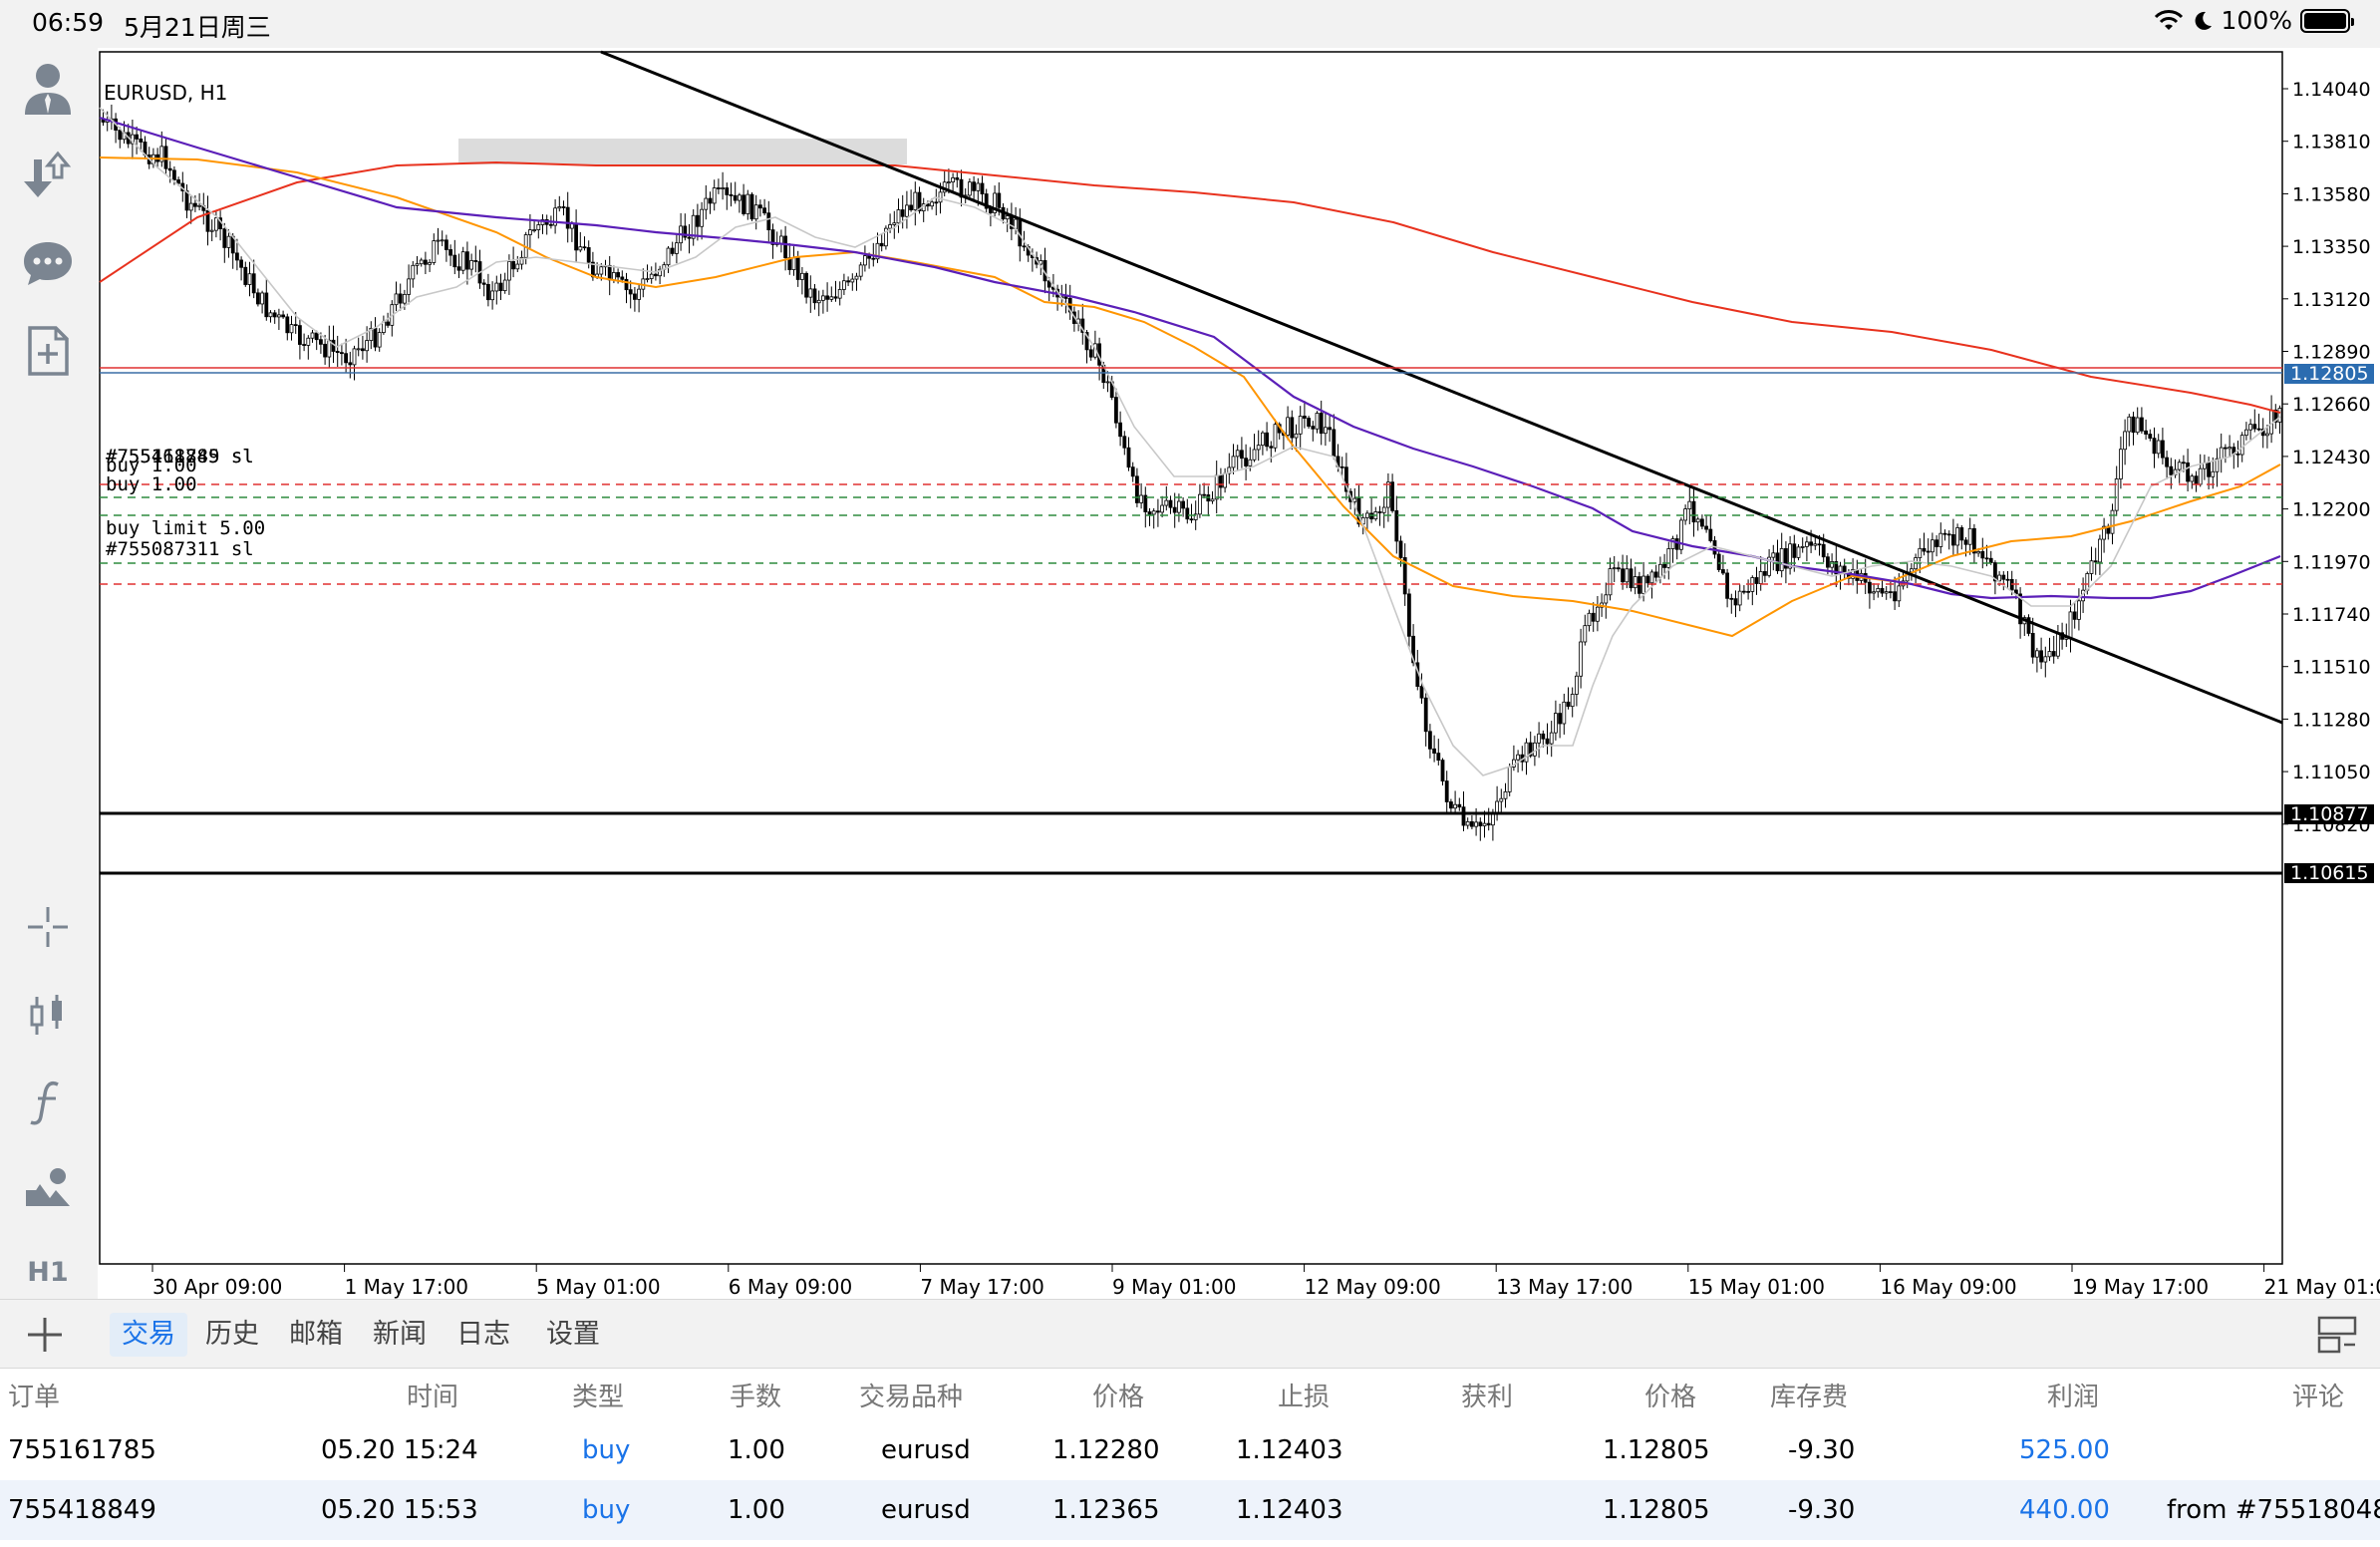 This screenshot has height=1547, width=2380. I want to click on tab-journal: 日志, so click(483, 1334).